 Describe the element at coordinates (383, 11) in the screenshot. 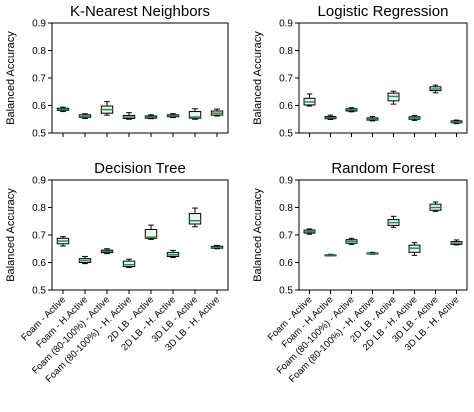

I see `chart-title: Logistic Regression` at that location.